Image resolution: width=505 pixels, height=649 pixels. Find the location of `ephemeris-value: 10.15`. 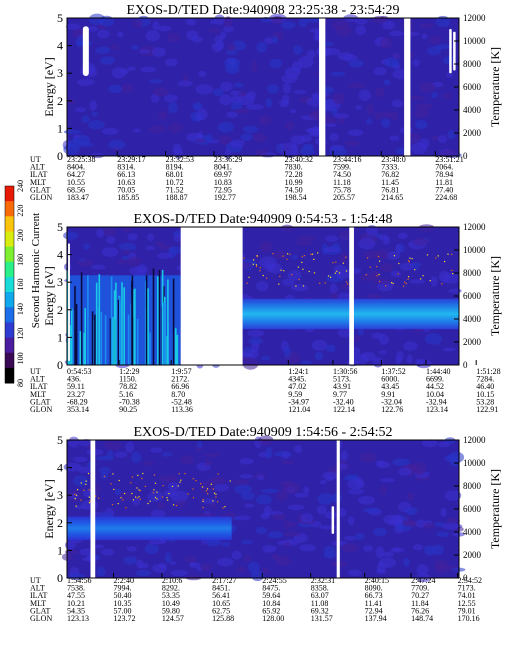

ephemeris-value: 10.15 is located at coordinates (485, 394).